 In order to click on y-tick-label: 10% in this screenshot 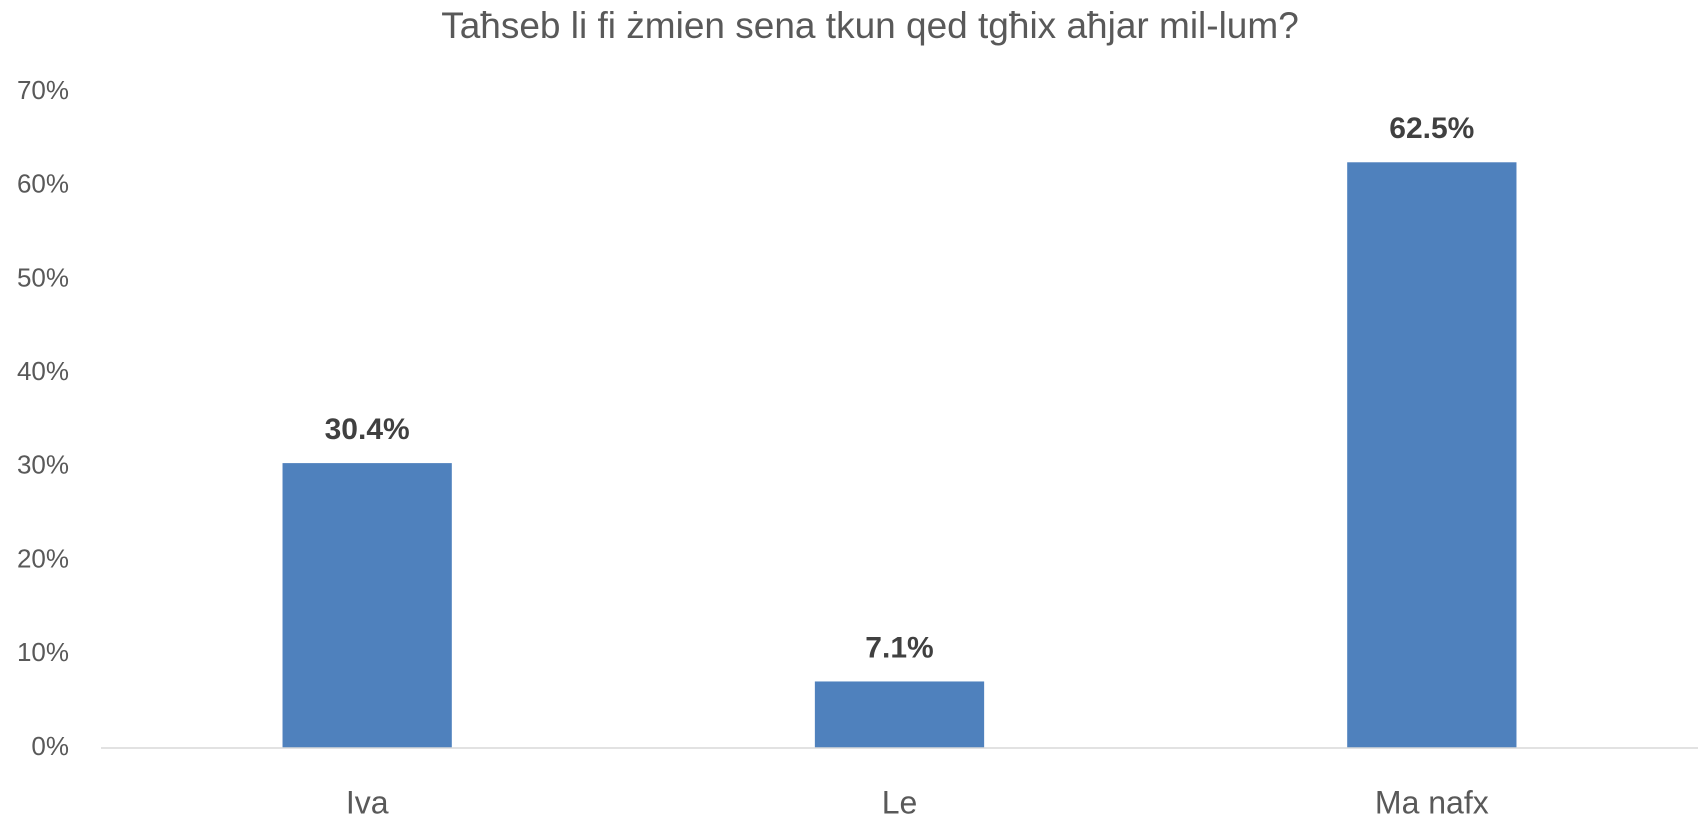, I will do `click(43, 652)`.